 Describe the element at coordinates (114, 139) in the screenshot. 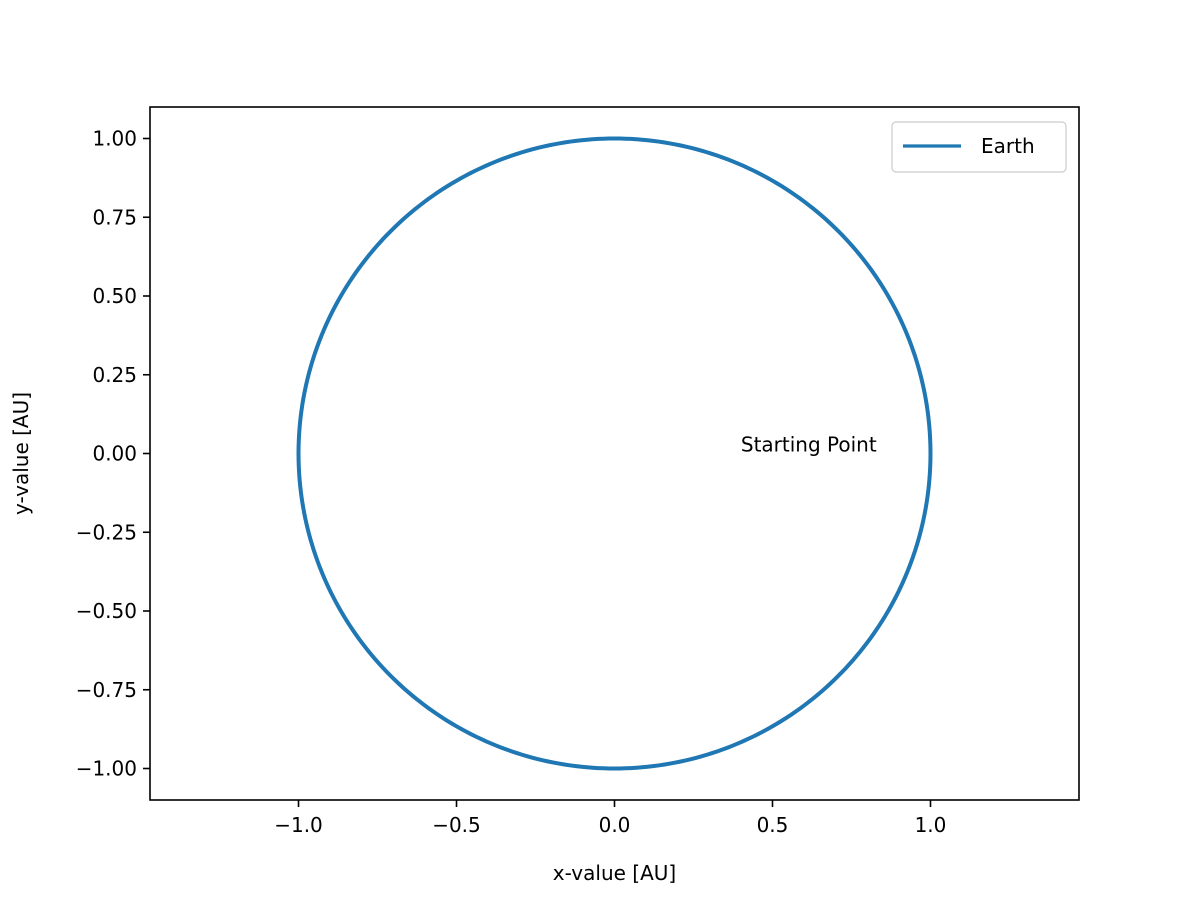

I see `y-tick-label: 1.00` at that location.